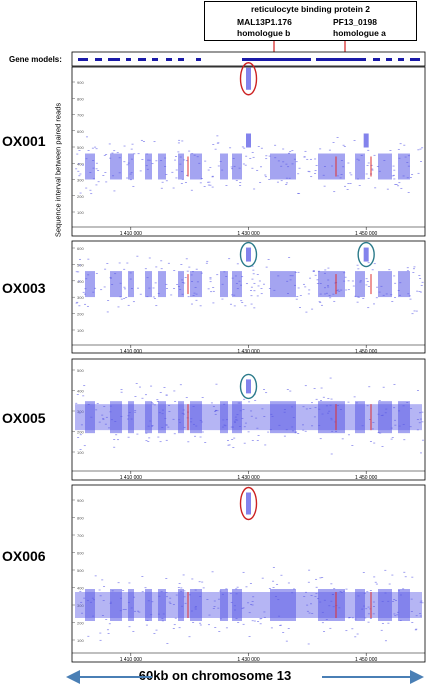 This screenshot has width=430, height=693. Describe the element at coordinates (264, 28) in the screenshot. I see `annotation-left: MAL13P1.176 homologue b` at that location.